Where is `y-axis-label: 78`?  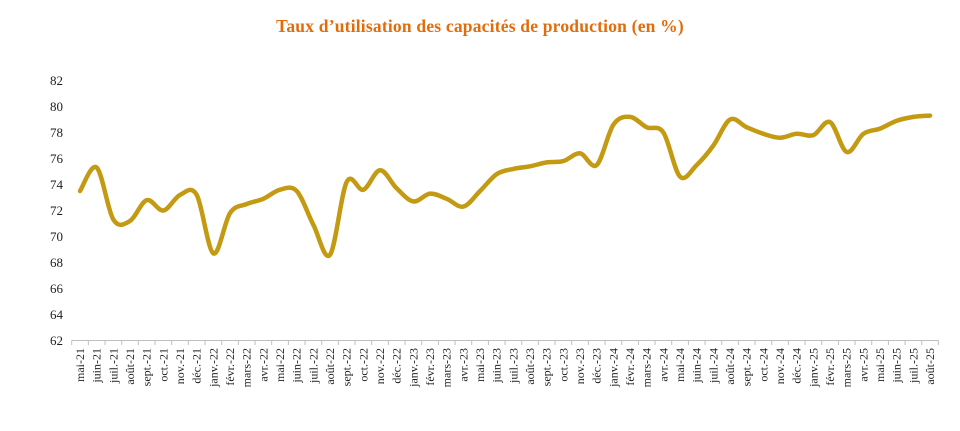 y-axis-label: 78 is located at coordinates (56, 132).